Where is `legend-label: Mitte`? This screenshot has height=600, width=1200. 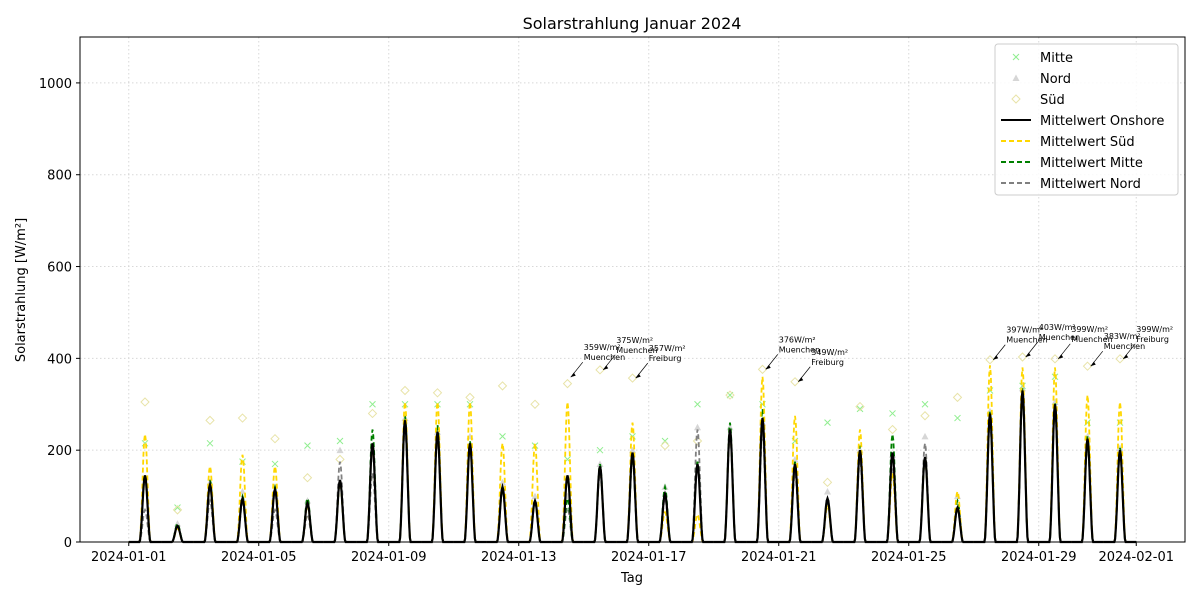
legend-label: Mitte is located at coordinates (1056, 58).